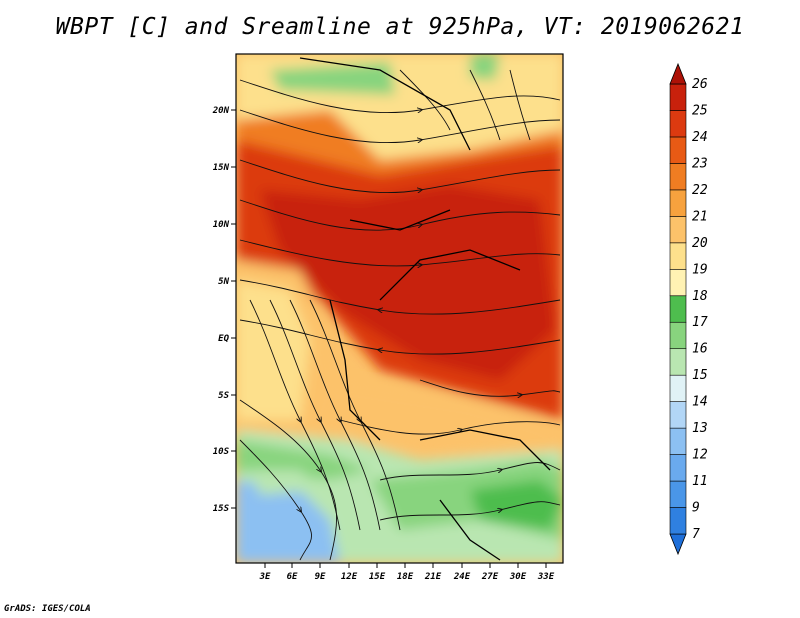 The height and width of the screenshot is (618, 800). I want to click on colorbar-label: 14, so click(700, 402).